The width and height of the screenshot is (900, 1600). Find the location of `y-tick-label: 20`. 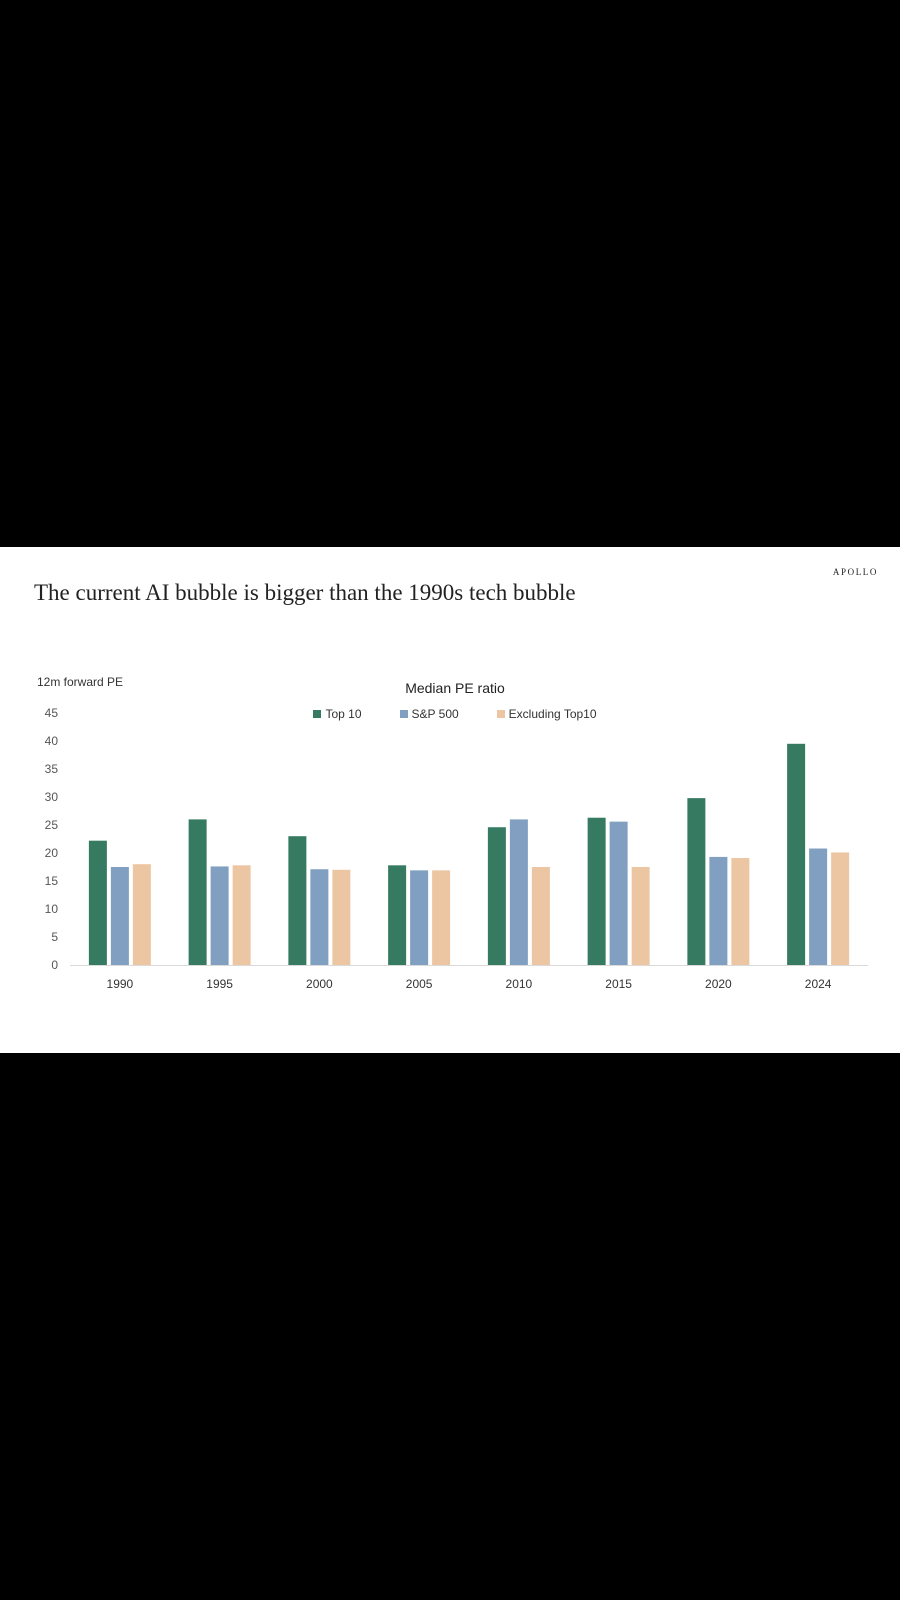

y-tick-label: 20 is located at coordinates (52, 853).